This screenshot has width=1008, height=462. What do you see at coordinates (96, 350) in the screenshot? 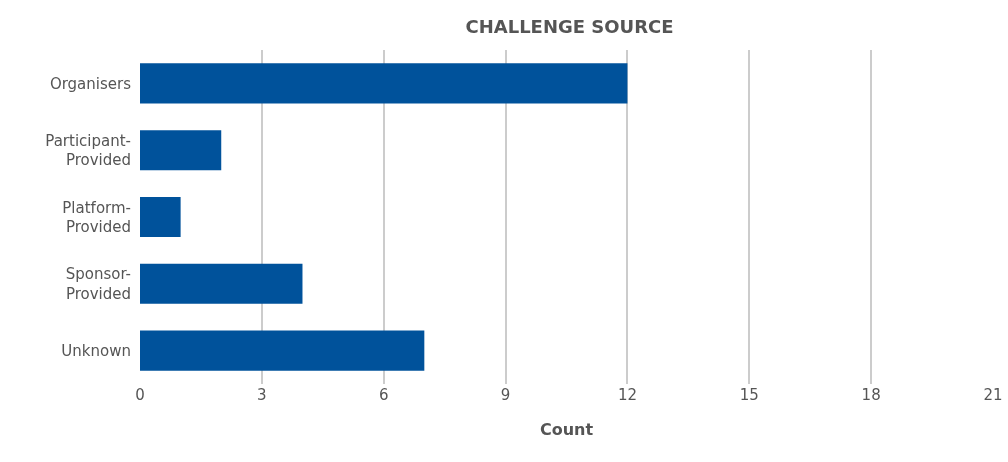
I see `y-tick-label: Unknown` at bounding box center [96, 350].